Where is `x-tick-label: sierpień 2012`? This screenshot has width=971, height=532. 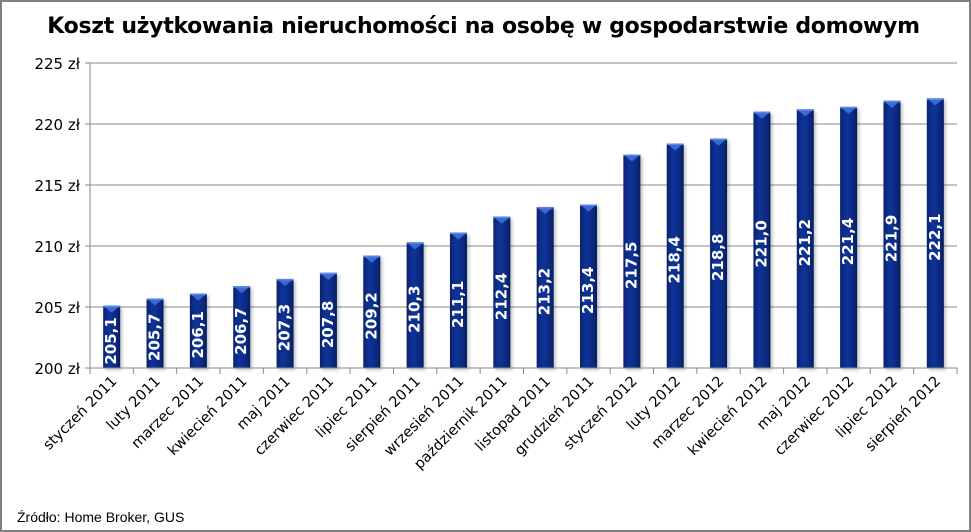
x-tick-label: sierpień 2012 is located at coordinates (904, 415).